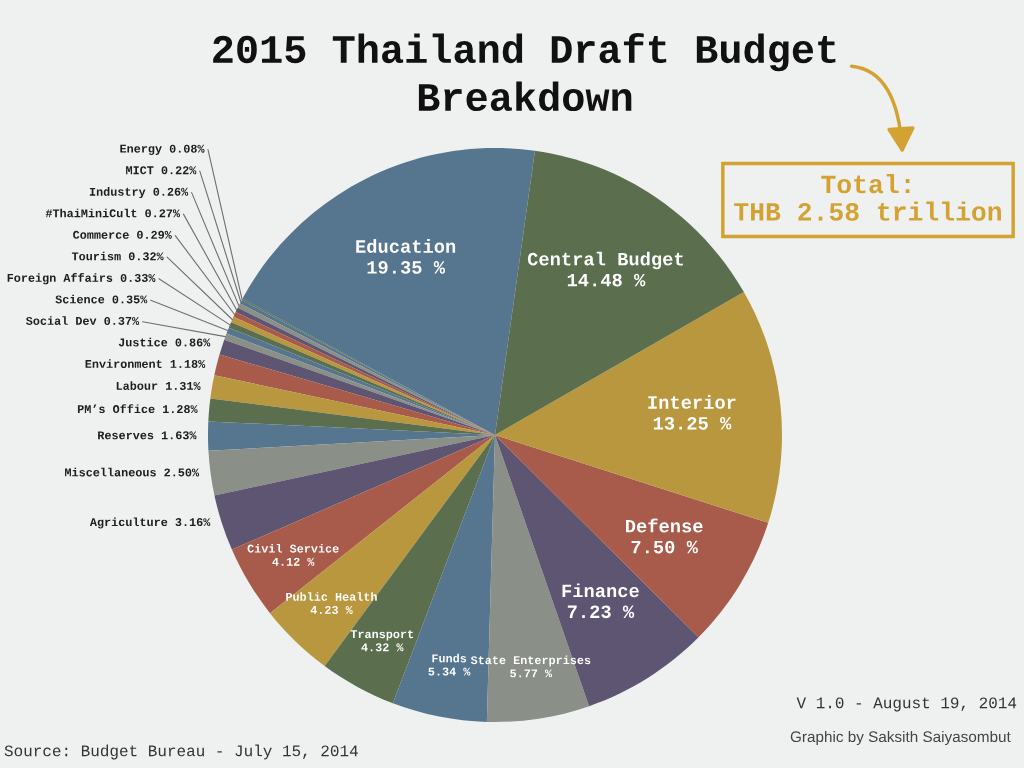 The image size is (1024, 768). Describe the element at coordinates (406, 246) in the screenshot. I see `slice-label: Education` at that location.